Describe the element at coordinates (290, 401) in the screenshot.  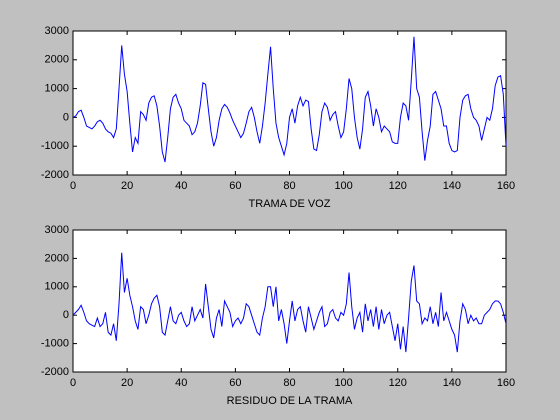
I see `x-axis-label: RESIDUO DE LA TRAMA` at that location.